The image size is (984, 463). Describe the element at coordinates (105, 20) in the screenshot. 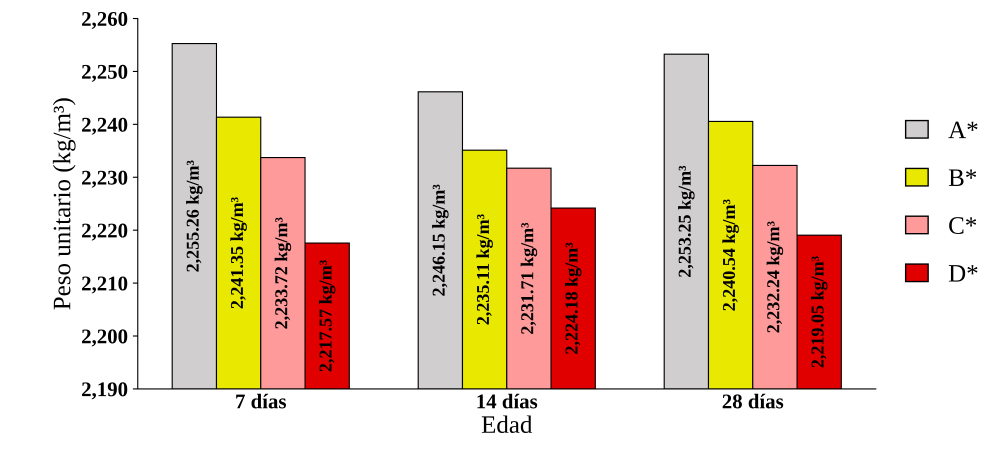

I see `y-tick-label: 2,260` at that location.